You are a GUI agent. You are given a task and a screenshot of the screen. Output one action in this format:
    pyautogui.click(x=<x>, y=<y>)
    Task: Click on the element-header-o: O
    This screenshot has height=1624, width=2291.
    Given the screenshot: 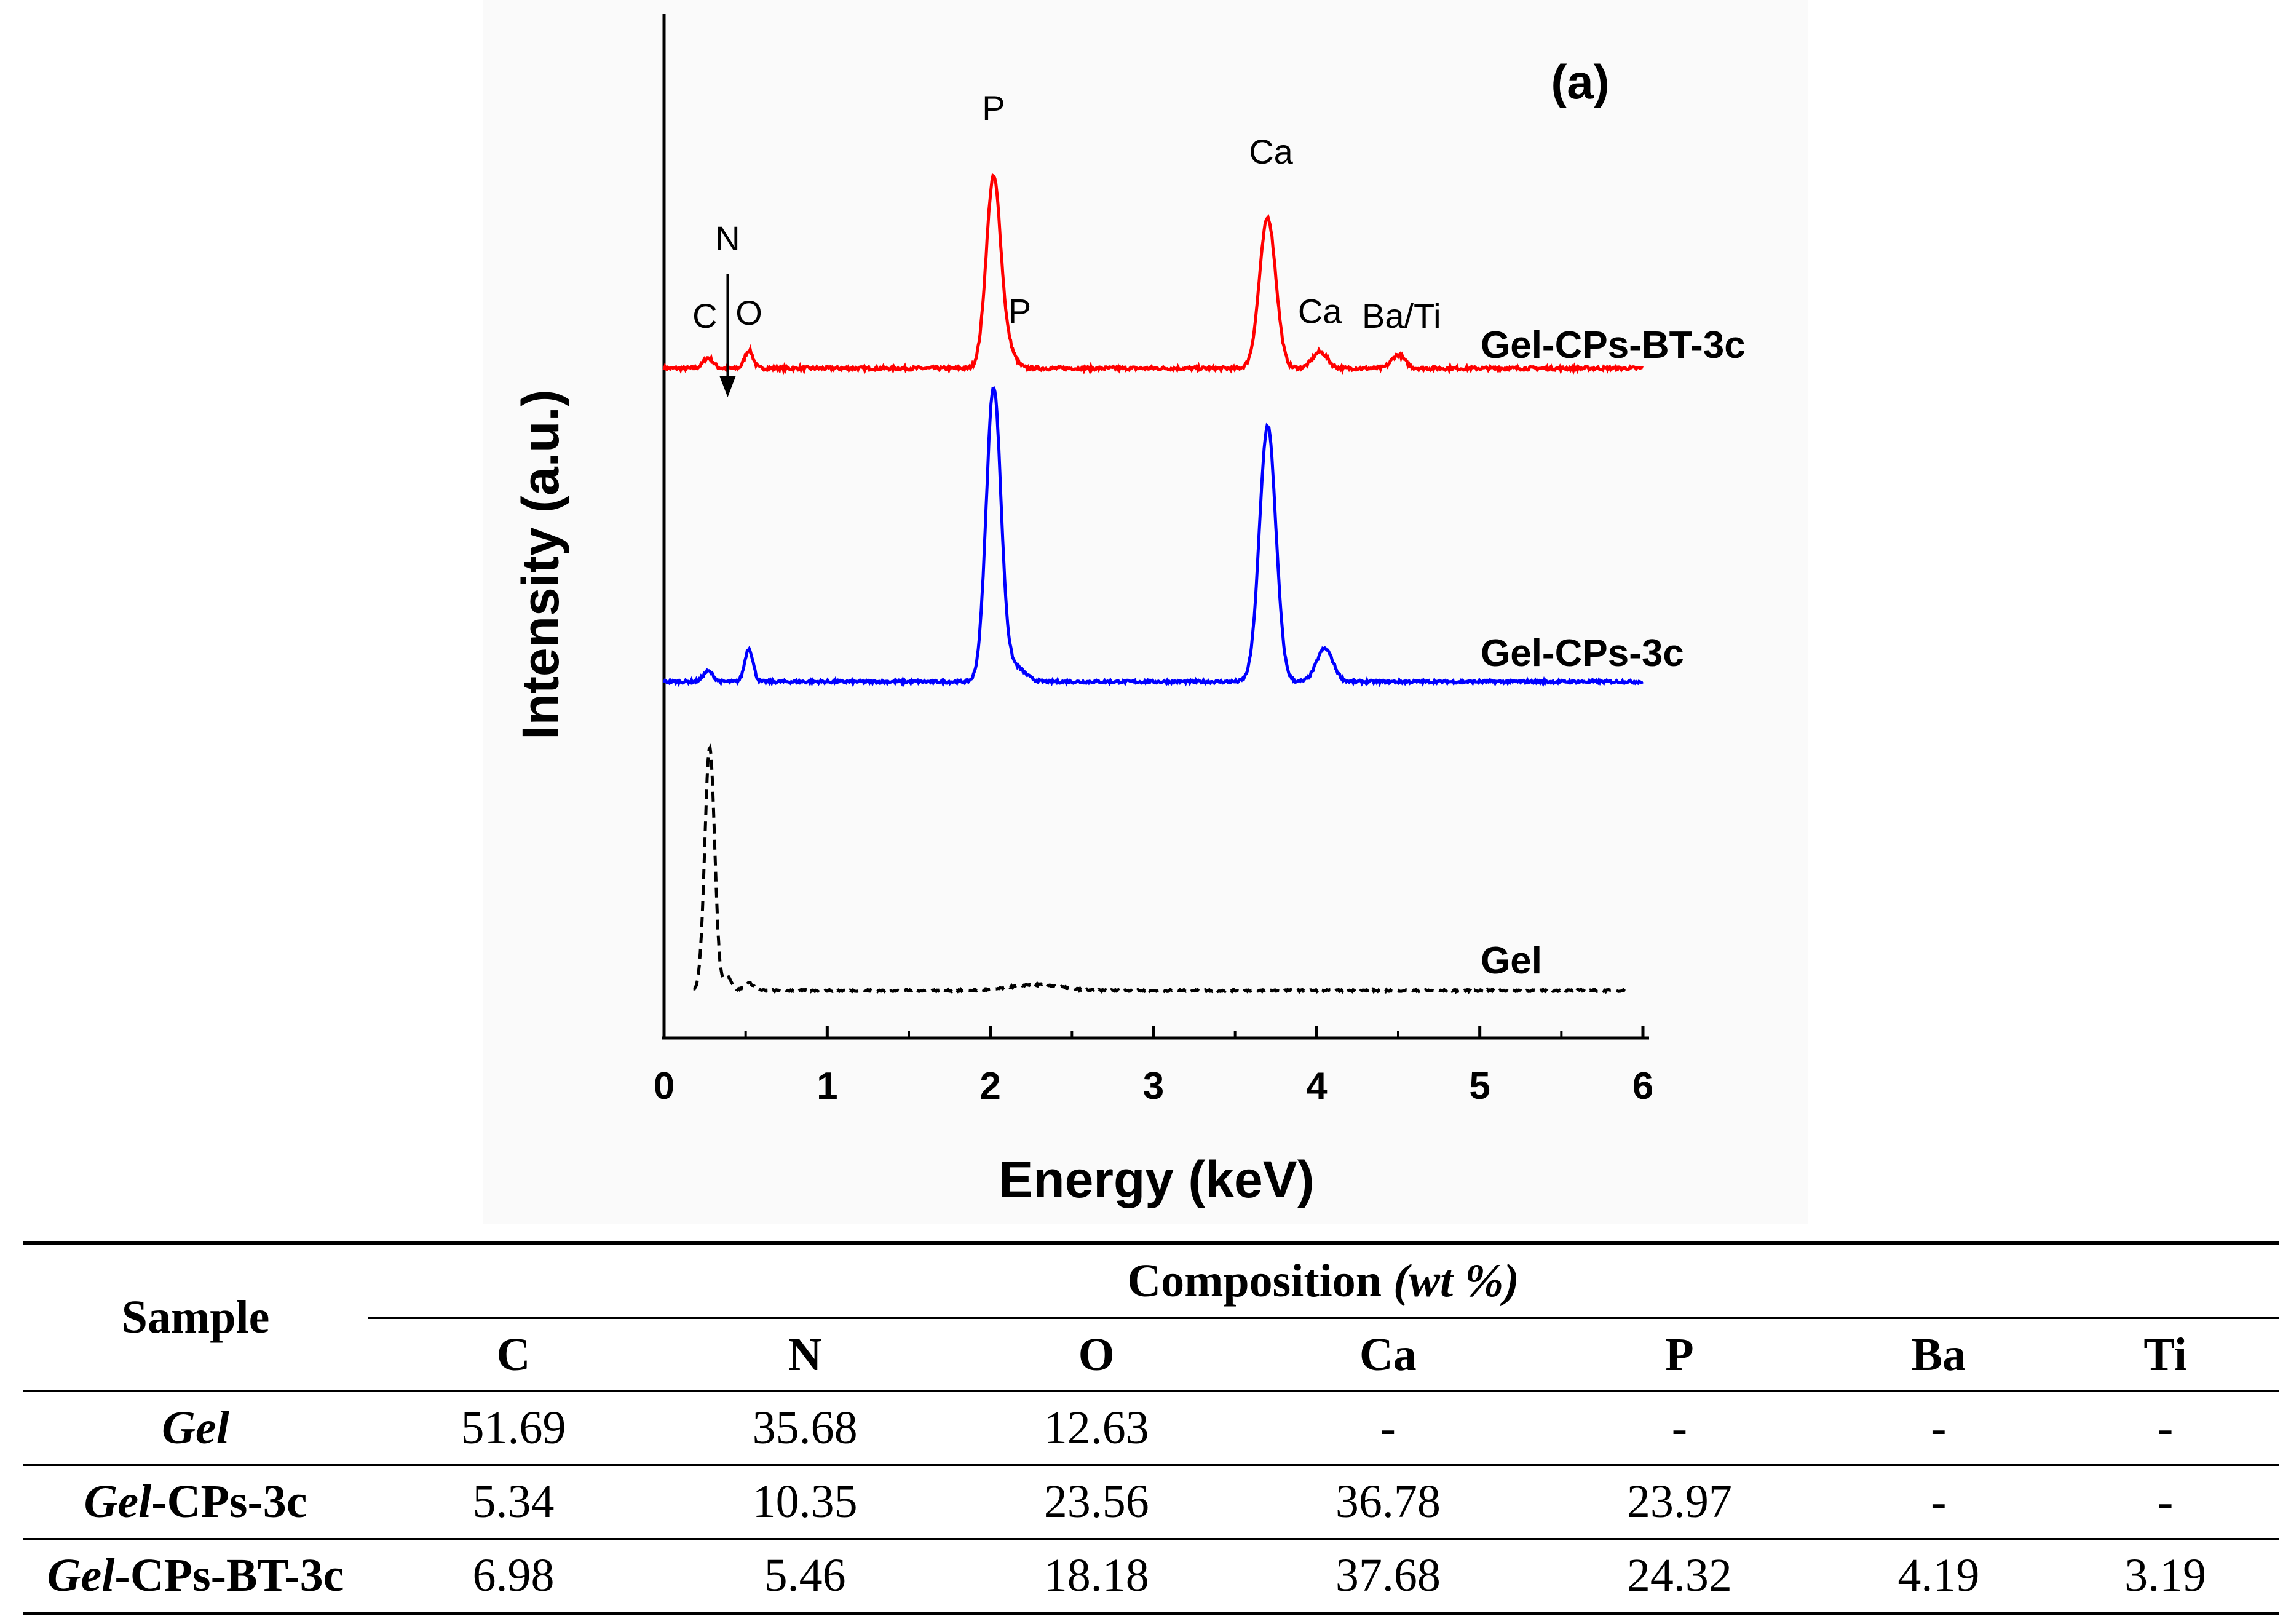 What is the action you would take?
    pyautogui.click(x=1097, y=1354)
    